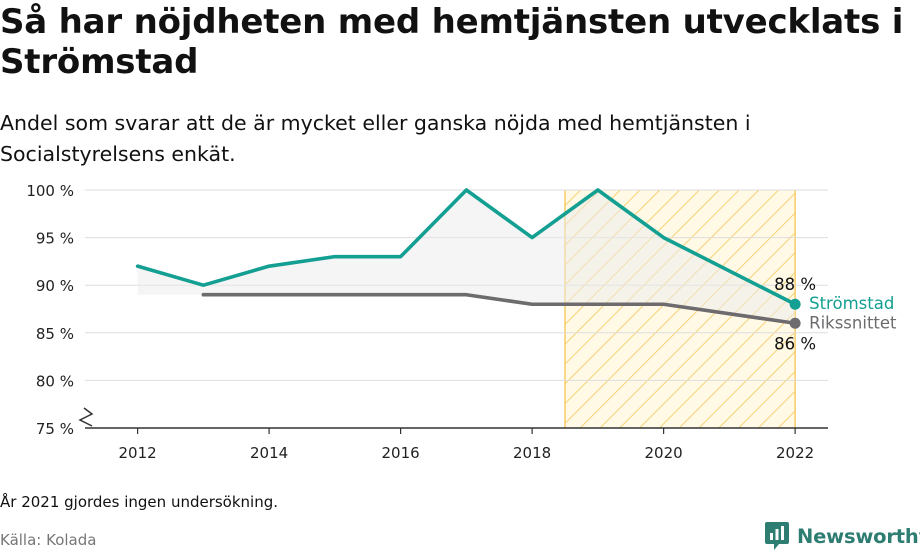 The image size is (920, 552). I want to click on series-value-label: 86 %, so click(795, 343).